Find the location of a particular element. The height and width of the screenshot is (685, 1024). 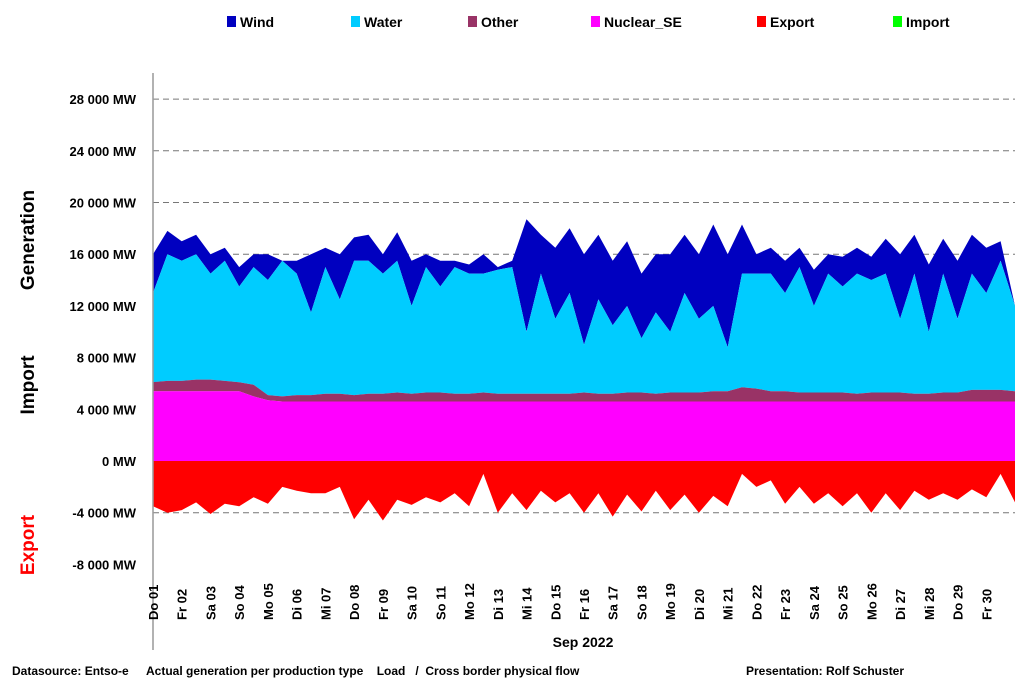

x-tick-label: Mi 14 is located at coordinates (527, 603).